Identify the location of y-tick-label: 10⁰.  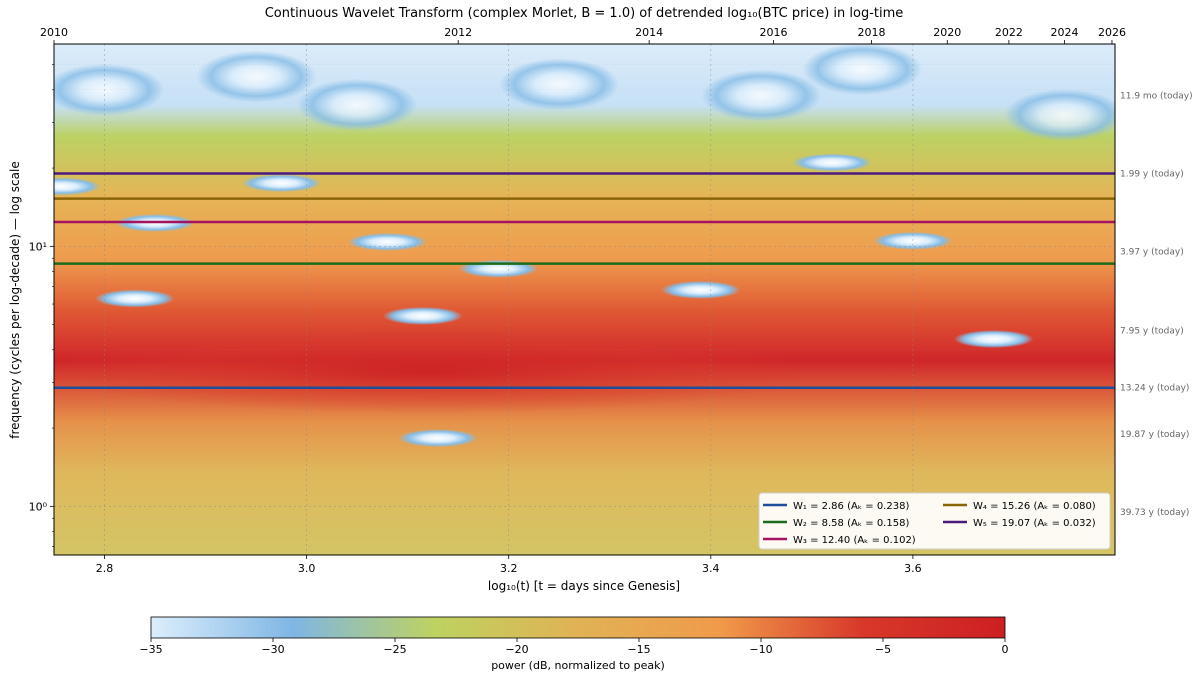
(38, 506).